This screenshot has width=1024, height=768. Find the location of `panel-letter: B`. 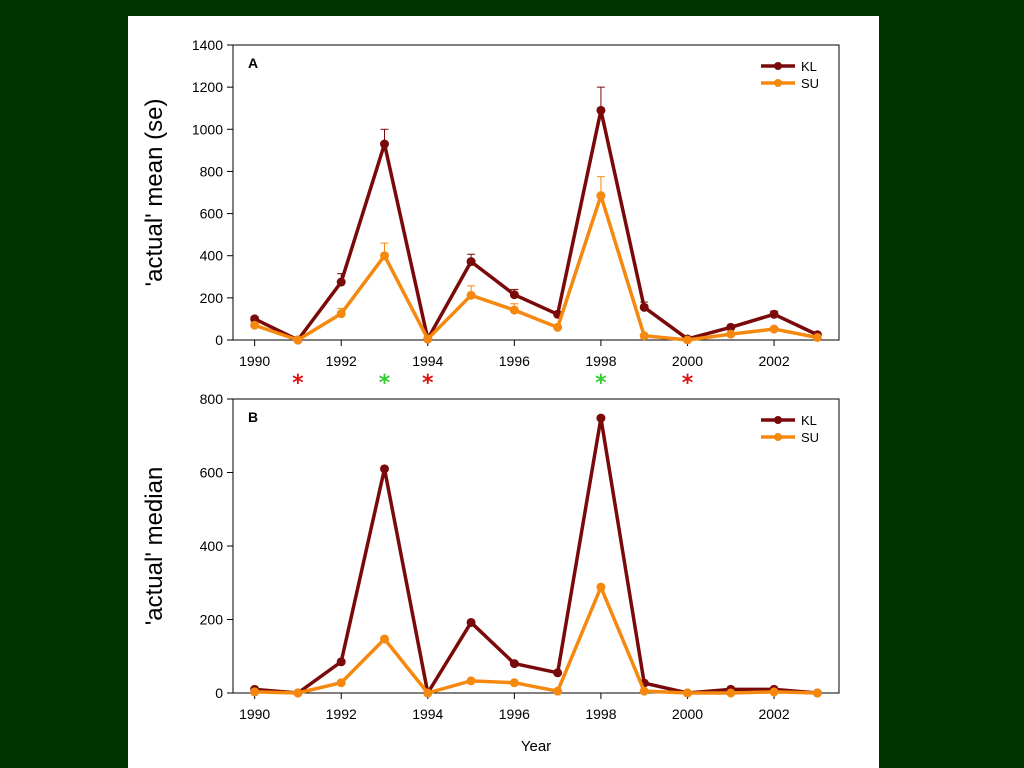

panel-letter: B is located at coordinates (253, 417).